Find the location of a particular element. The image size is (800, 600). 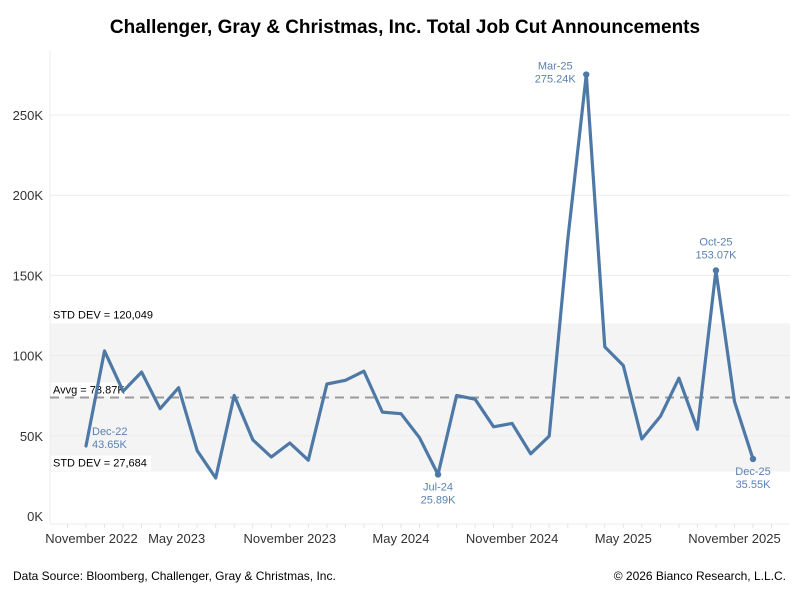

copyright-note: © 2026 Bianco Research, L.L.C. is located at coordinates (699, 576).